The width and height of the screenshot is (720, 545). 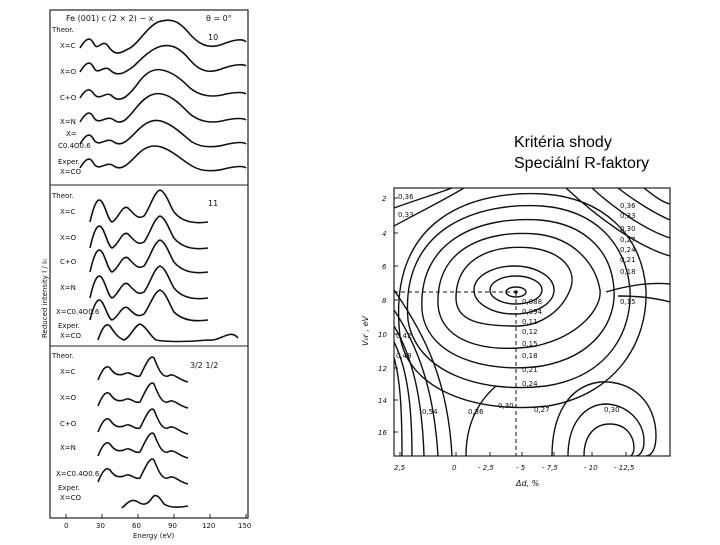 What do you see at coordinates (365, 330) in the screenshot?
I see `y-axis-label: V₀r , eV` at bounding box center [365, 330].